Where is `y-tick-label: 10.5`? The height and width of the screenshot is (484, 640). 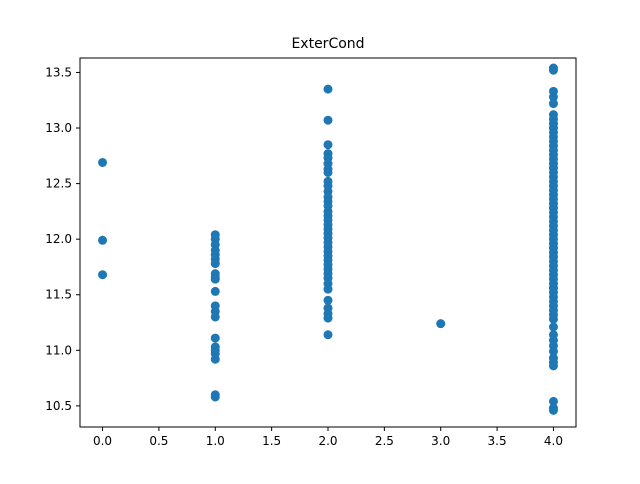
y-tick-label: 10.5 is located at coordinates (58, 406).